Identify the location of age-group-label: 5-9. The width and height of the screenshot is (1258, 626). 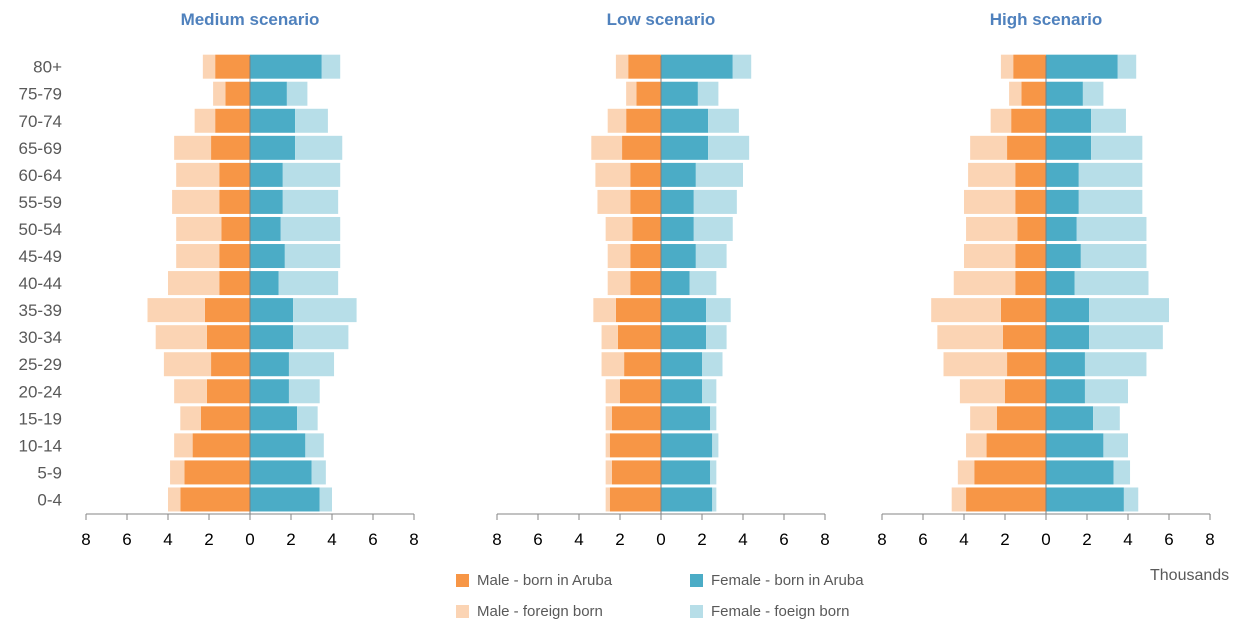
(49, 472).